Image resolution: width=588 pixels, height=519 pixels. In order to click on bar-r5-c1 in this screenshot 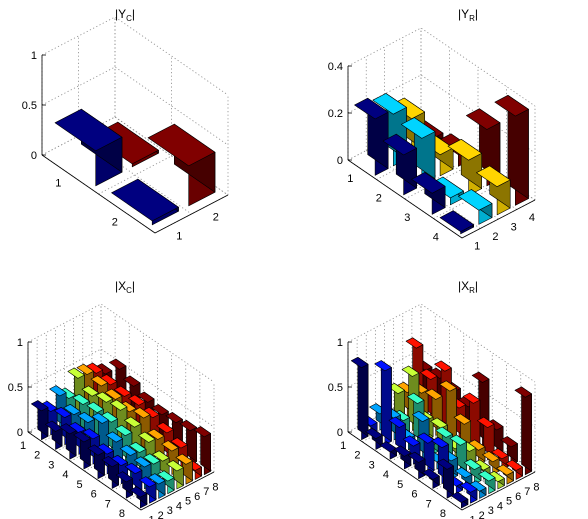, I will do `click(416, 465)`.